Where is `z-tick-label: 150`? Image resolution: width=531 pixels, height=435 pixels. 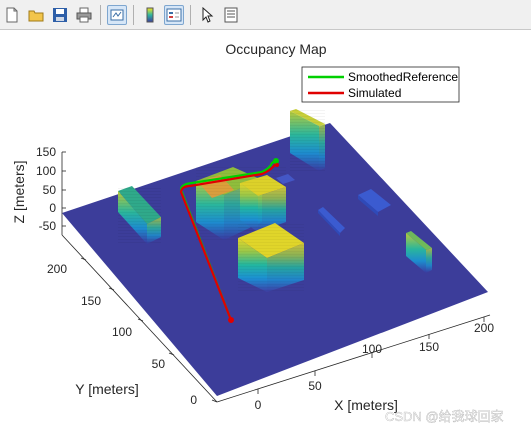 z-tick-label: 150 is located at coordinates (46, 152).